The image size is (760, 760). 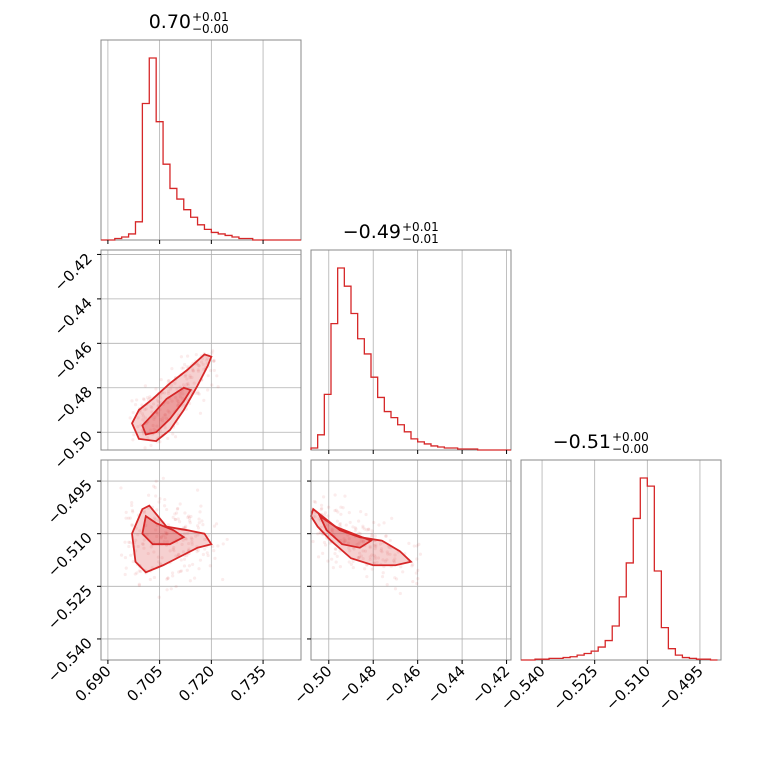 I want to click on histogram-series, so click(x=619, y=569).